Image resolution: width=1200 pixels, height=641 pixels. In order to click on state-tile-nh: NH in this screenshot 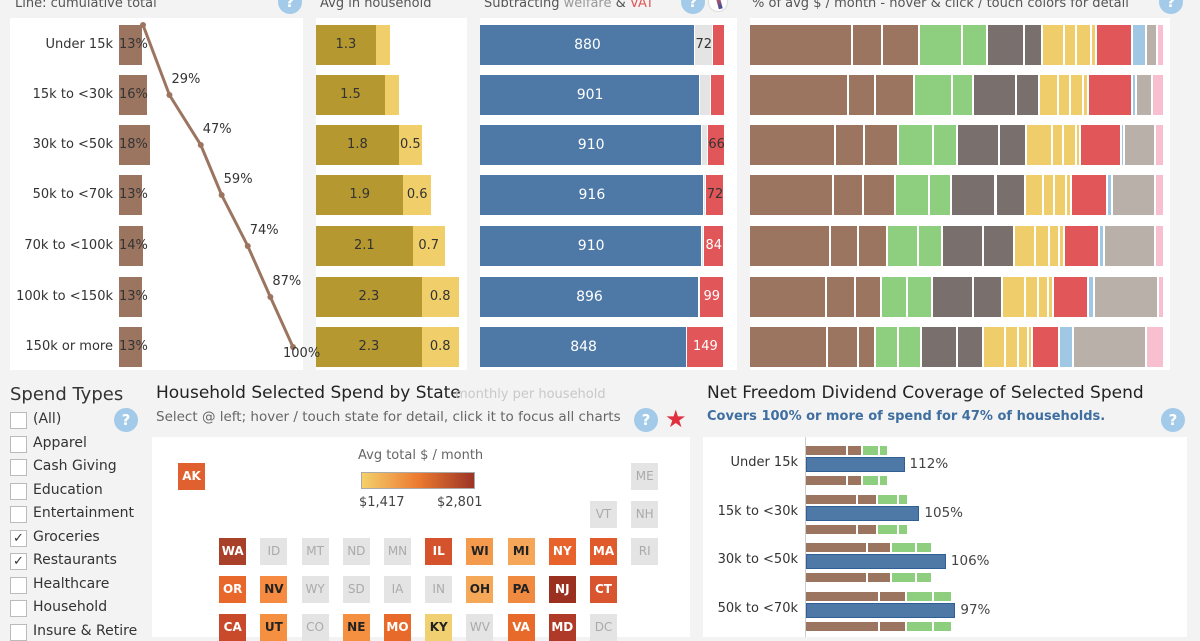, I will do `click(644, 514)`.